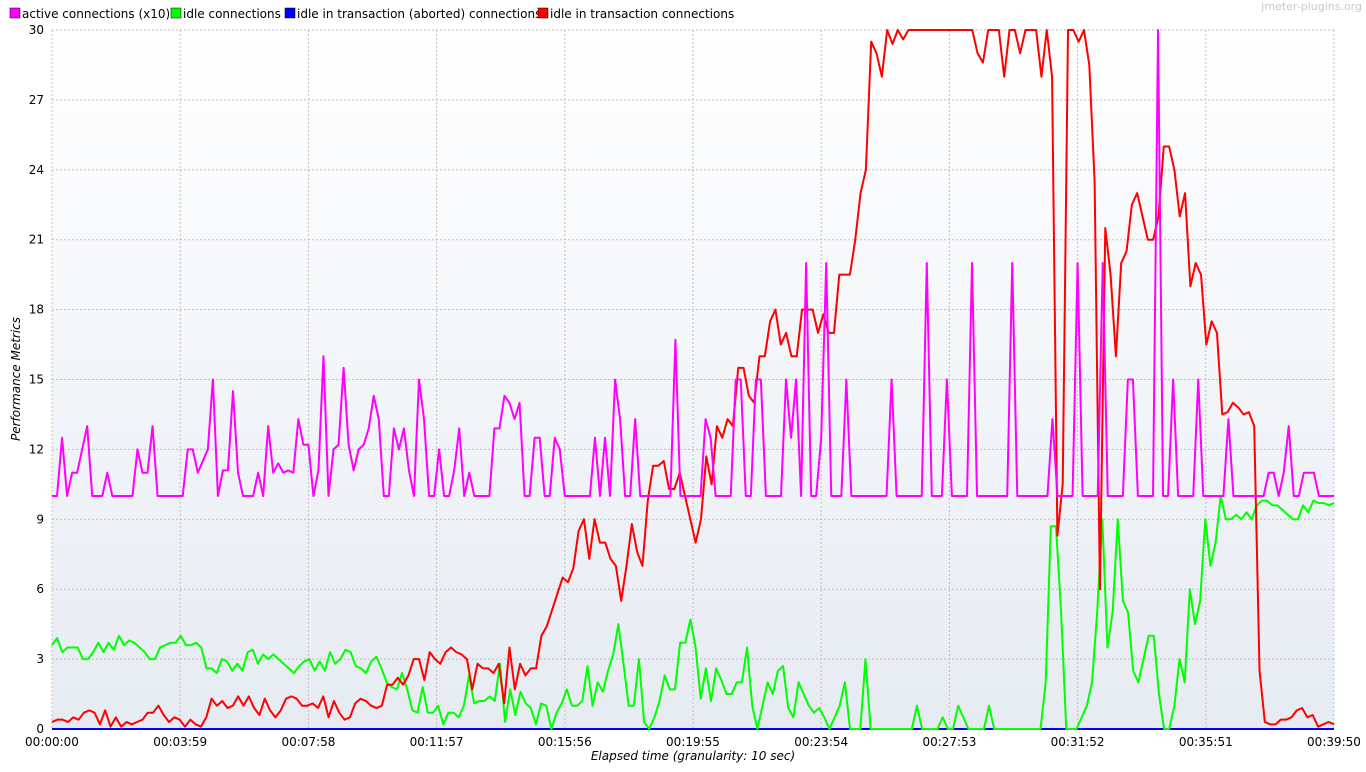 This screenshot has height=772, width=1366. I want to click on x-tick-label: 00:15:56, so click(565, 742).